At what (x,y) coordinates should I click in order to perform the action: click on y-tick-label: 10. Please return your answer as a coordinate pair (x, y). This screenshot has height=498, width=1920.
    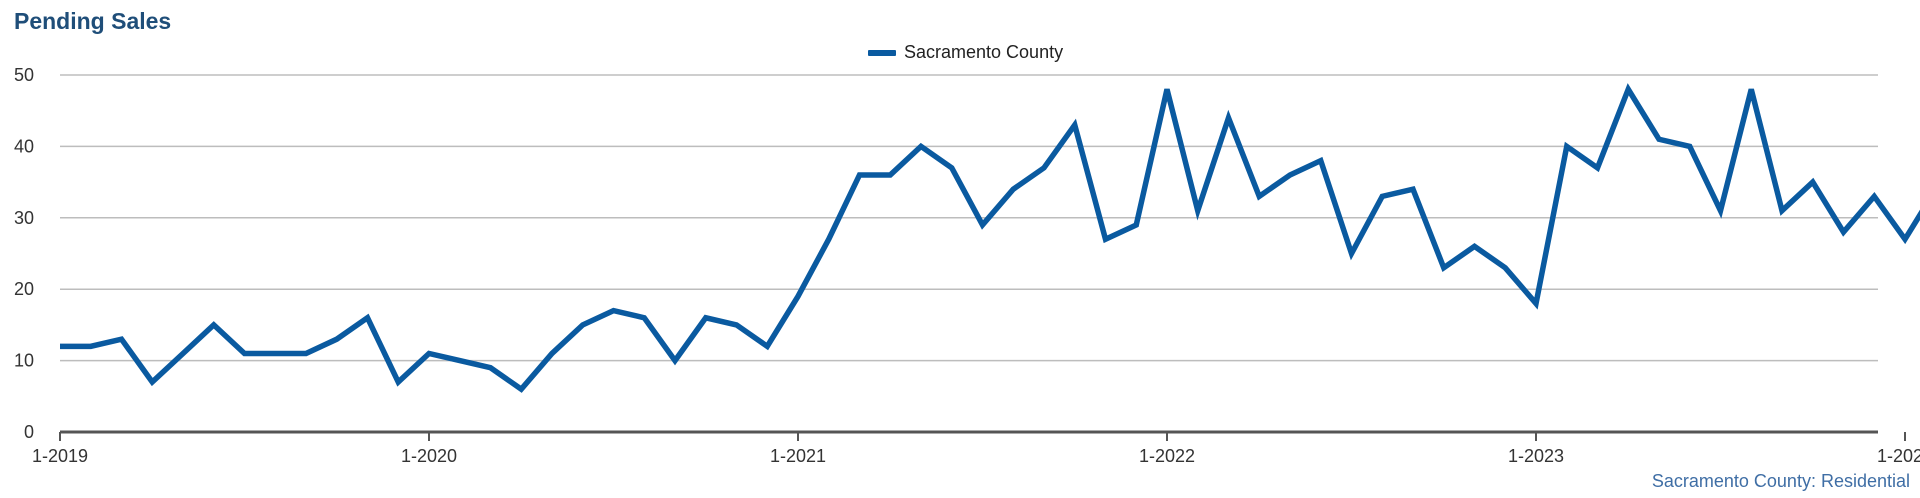
    Looking at the image, I should click on (24, 361).